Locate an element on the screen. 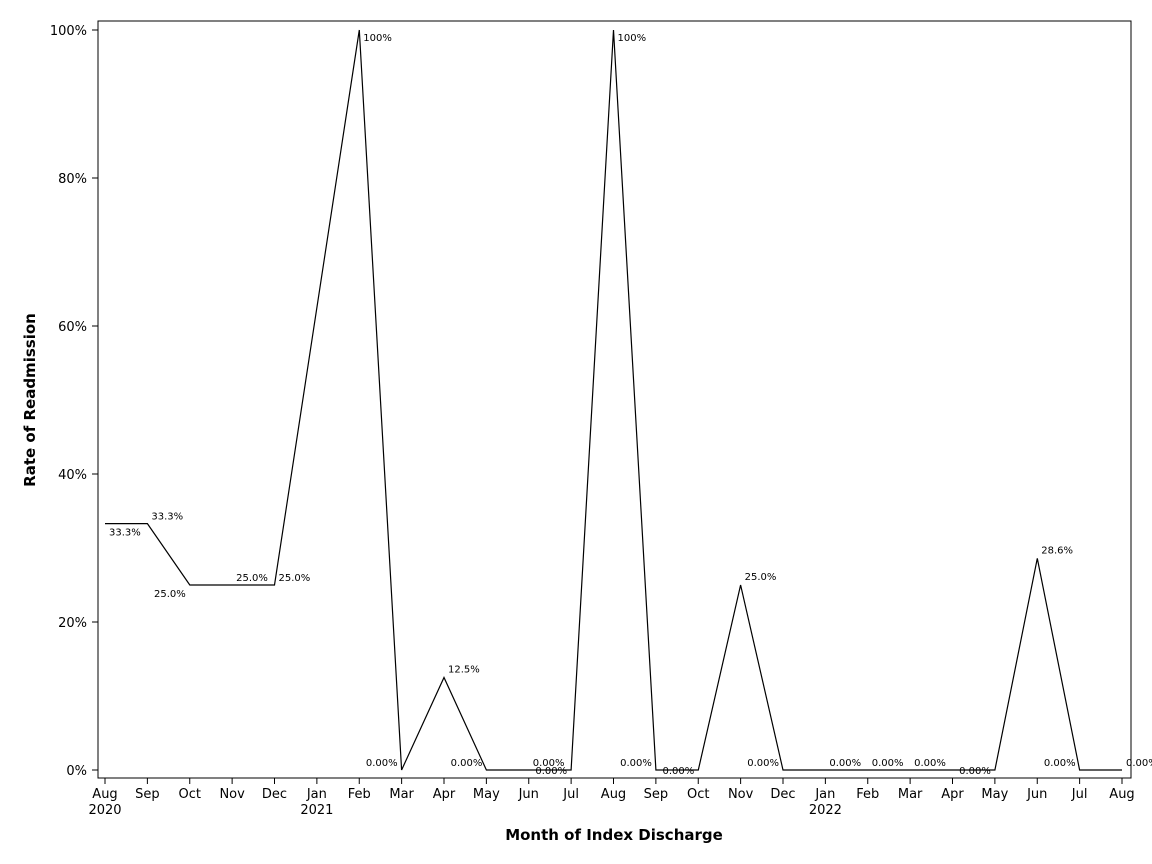 This screenshot has width=1152, height=864. x-tick-year-label: 2021 is located at coordinates (316, 810).